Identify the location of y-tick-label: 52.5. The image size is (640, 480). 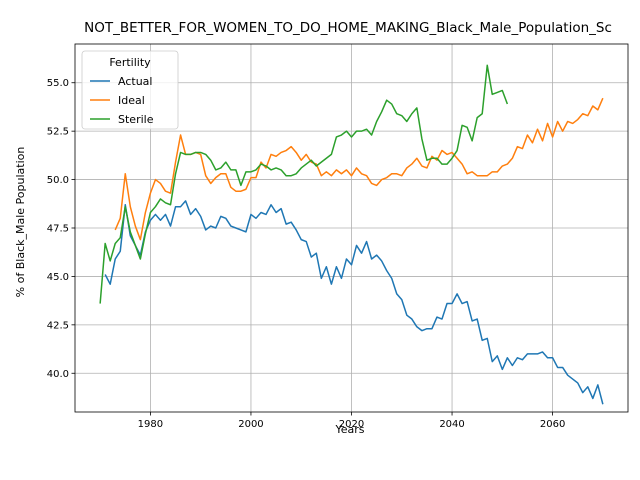
(58, 132).